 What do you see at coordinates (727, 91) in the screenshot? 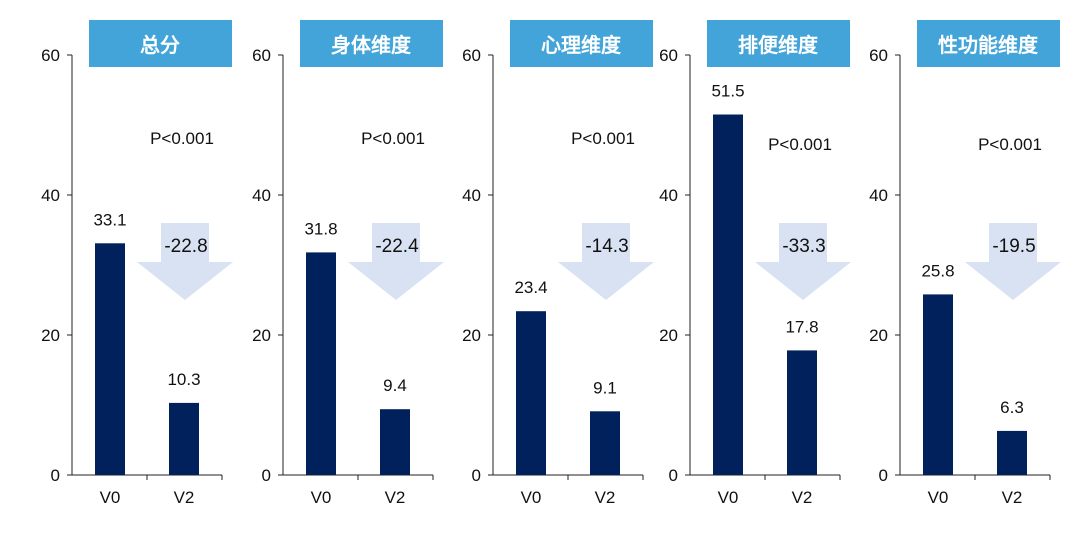
I see `bar-value-label: 51.5` at bounding box center [727, 91].